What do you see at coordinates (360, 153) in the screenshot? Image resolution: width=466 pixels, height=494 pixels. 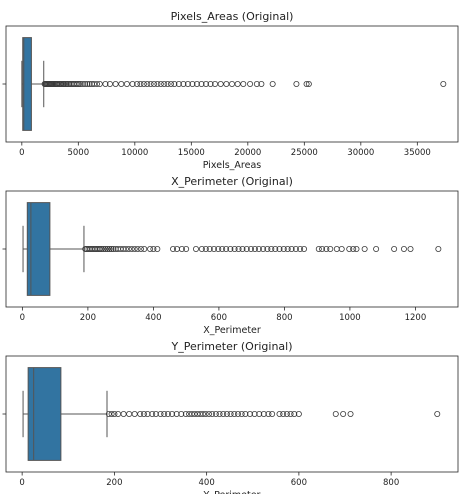 I see `x-tick-label: 30000` at bounding box center [360, 153].